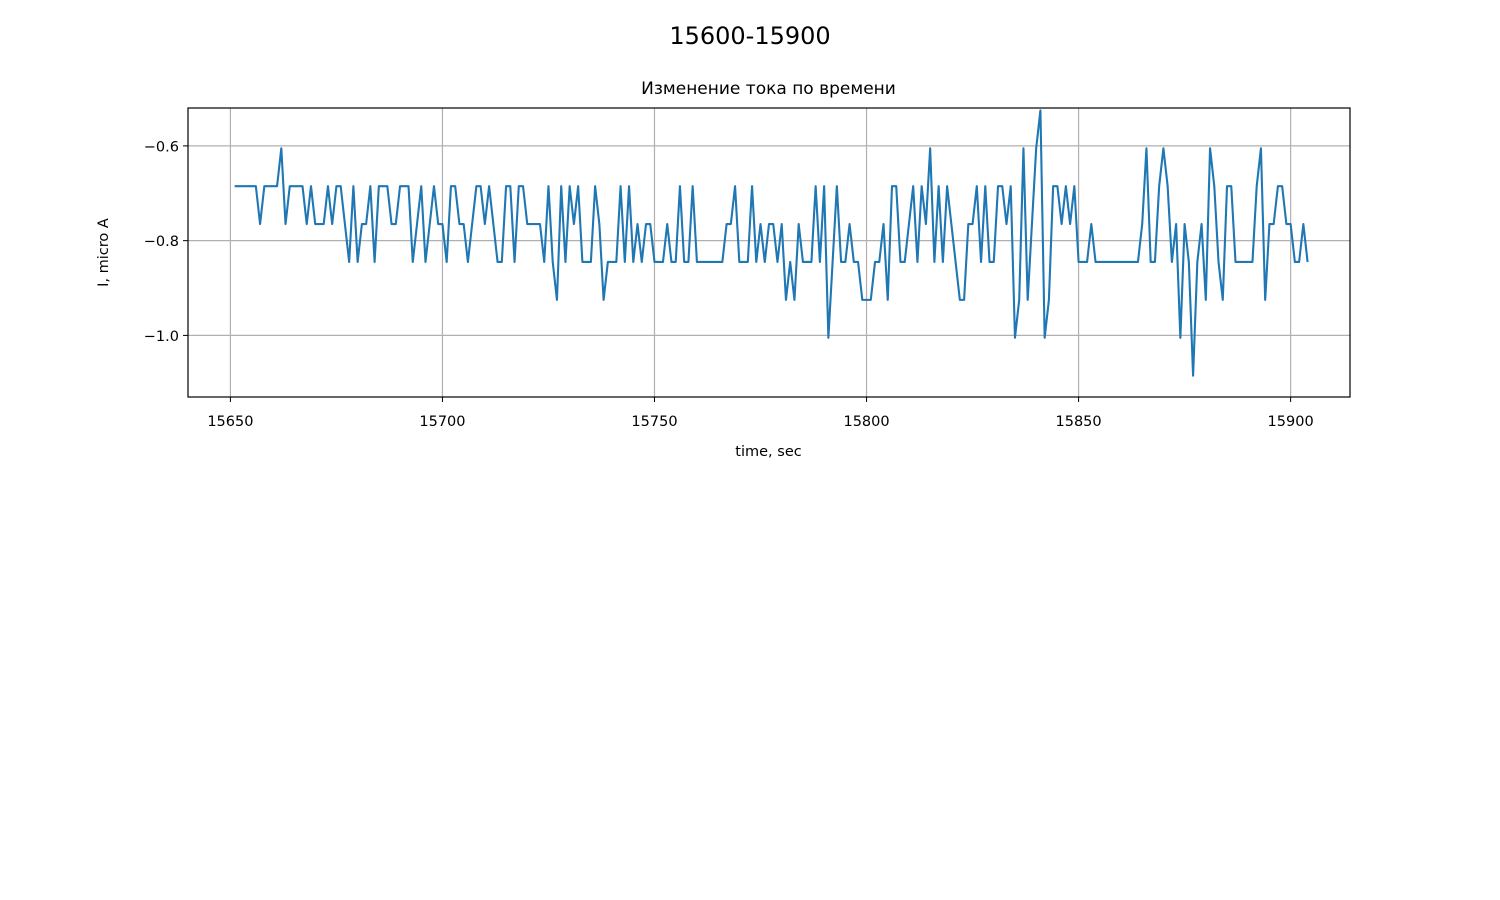  I want to click on x-tick-label: 15850, so click(1079, 422).